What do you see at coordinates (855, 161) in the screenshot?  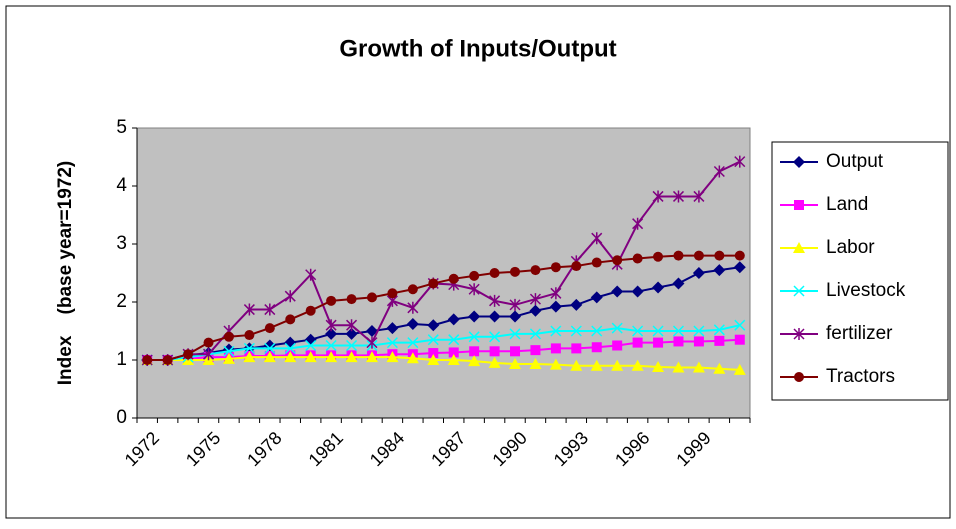 I see `legend-label: Output` at bounding box center [855, 161].